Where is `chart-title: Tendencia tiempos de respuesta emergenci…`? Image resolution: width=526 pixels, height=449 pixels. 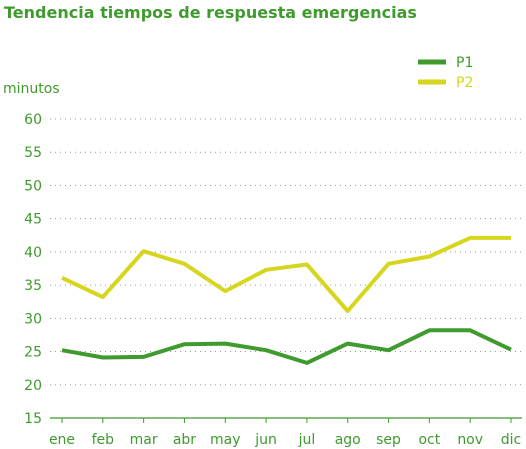
chart-title: Tendencia tiempos de respuesta emergenci… is located at coordinates (210, 12).